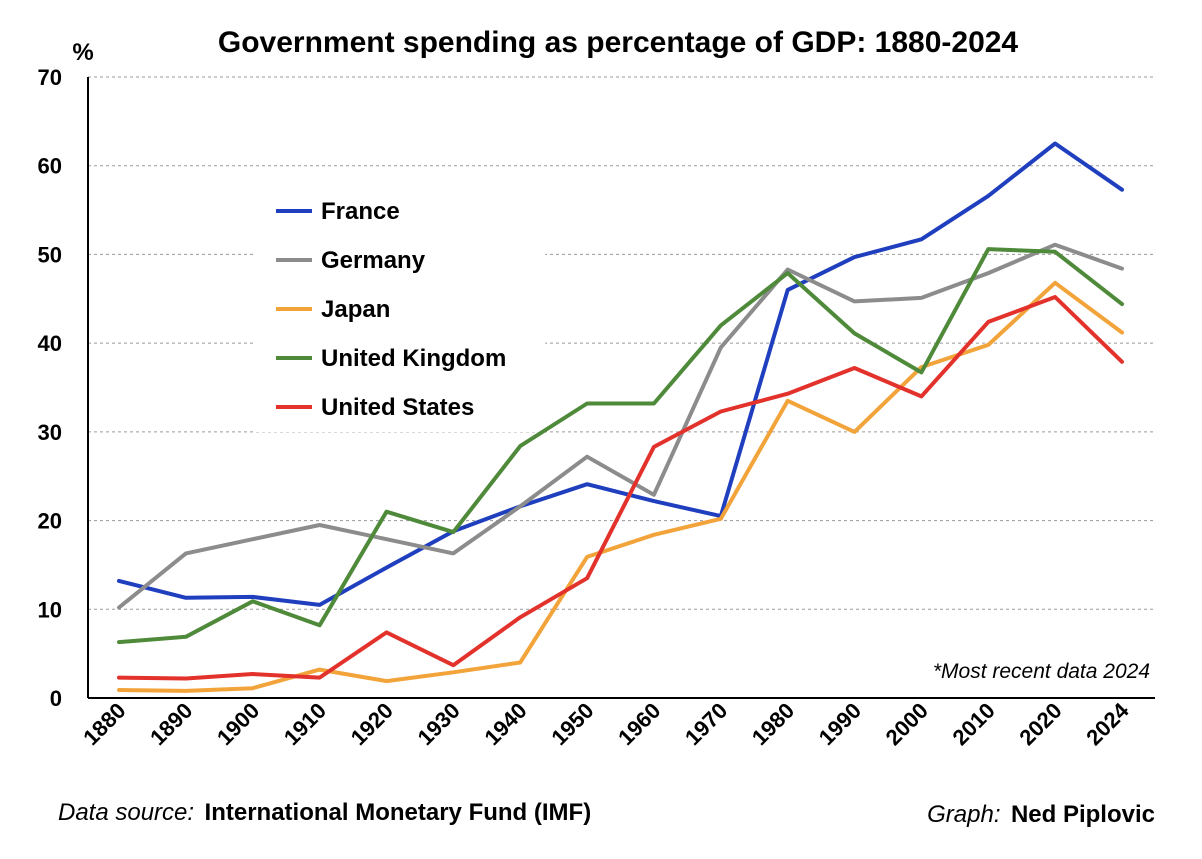  What do you see at coordinates (907, 724) in the screenshot?
I see `x-tick-label: 2000` at bounding box center [907, 724].